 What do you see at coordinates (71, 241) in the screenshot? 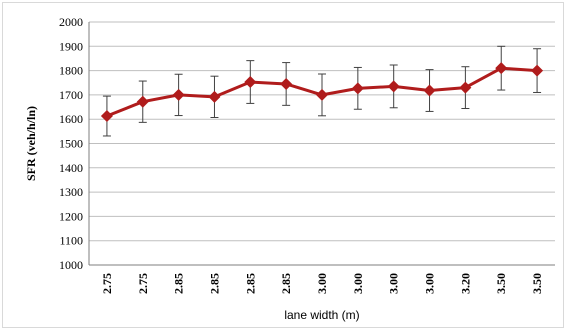
I see `y-tick-label: 1100` at bounding box center [71, 241].